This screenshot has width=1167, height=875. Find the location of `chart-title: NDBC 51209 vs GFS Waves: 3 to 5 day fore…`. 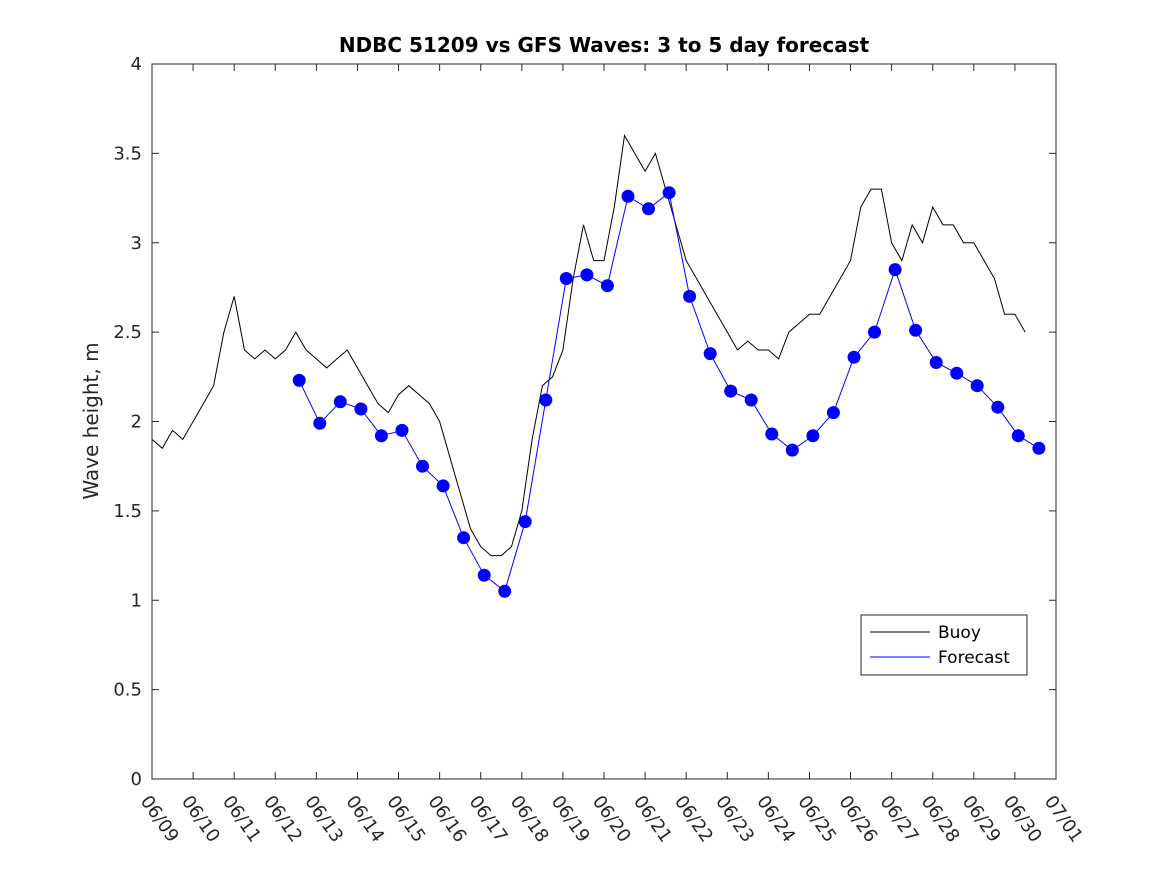

chart-title: NDBC 51209 vs GFS Waves: 3 to 5 day fore… is located at coordinates (604, 45).